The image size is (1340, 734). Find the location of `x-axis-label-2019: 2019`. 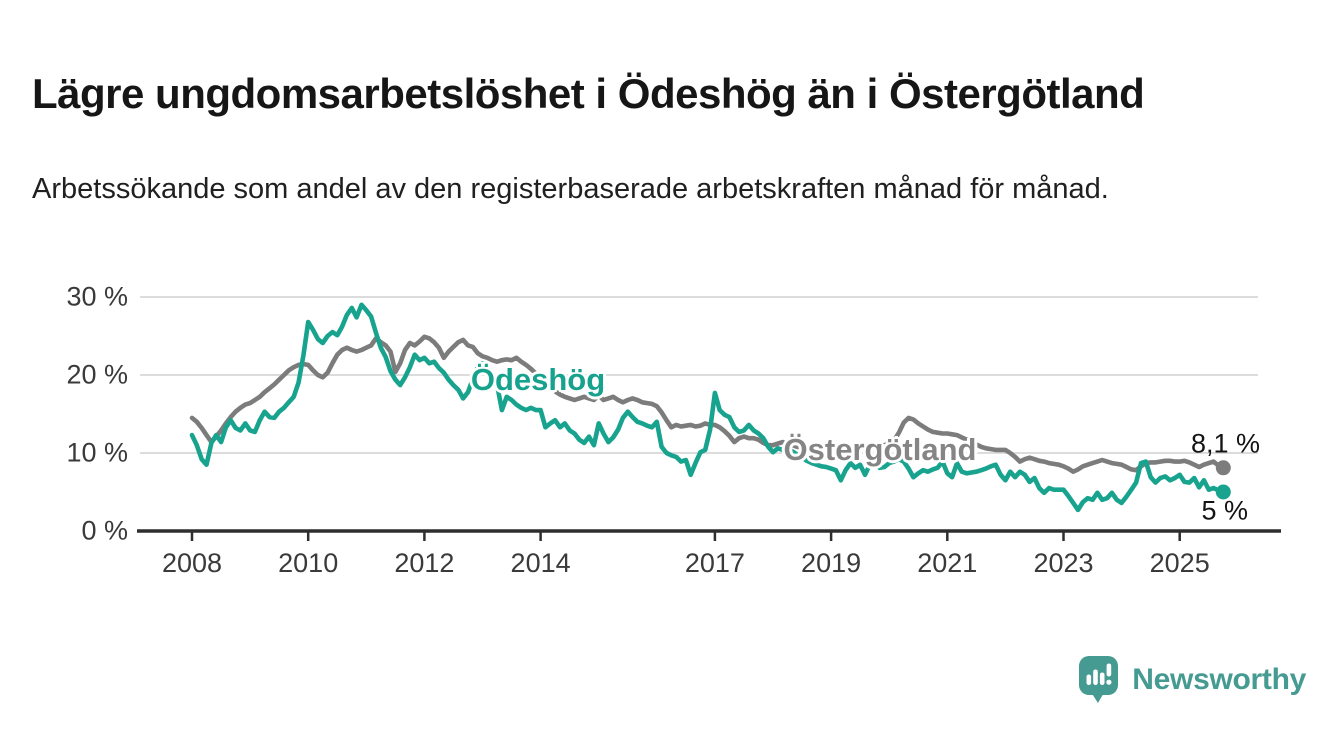

x-axis-label-2019: 2019 is located at coordinates (831, 563).